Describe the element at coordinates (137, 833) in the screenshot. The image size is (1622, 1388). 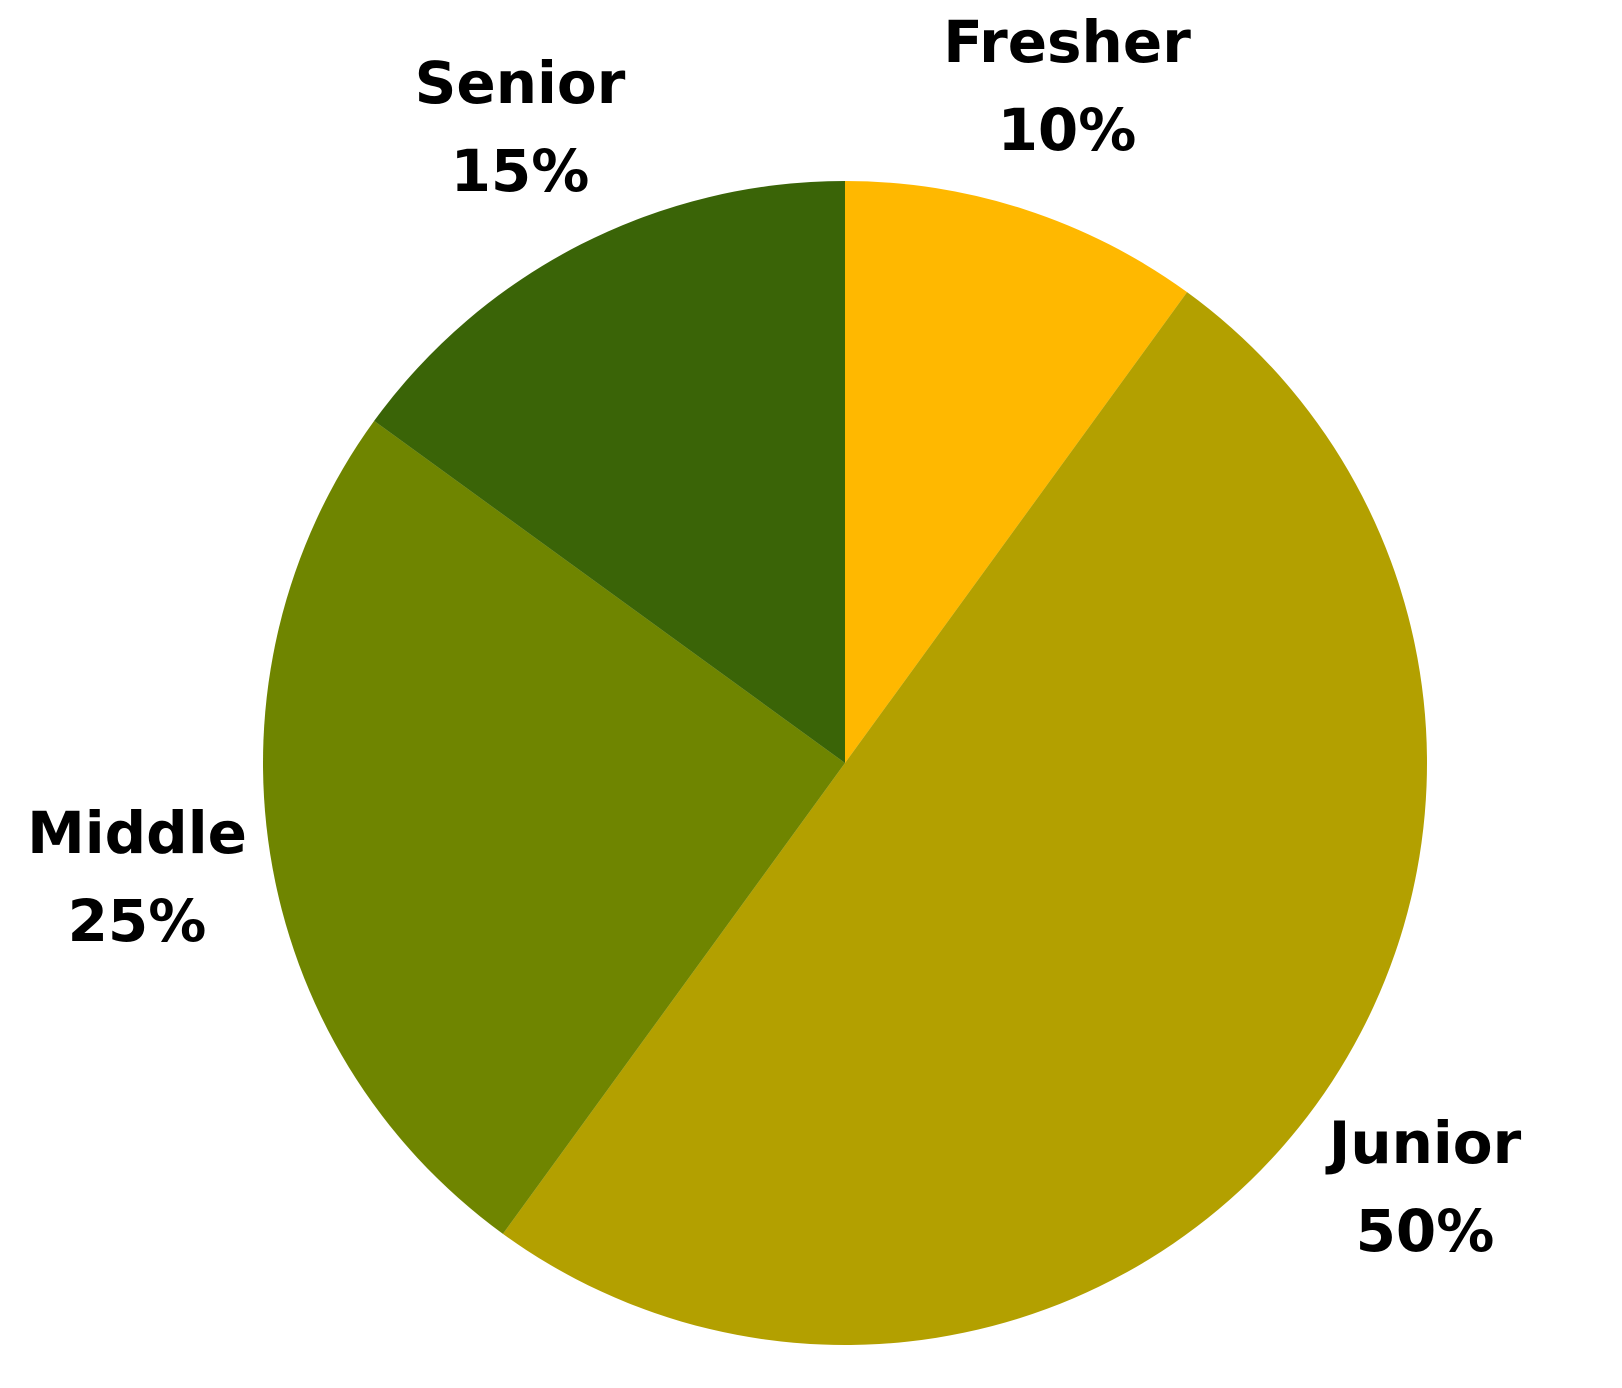
I see `slice-label-middle: Middle` at that location.